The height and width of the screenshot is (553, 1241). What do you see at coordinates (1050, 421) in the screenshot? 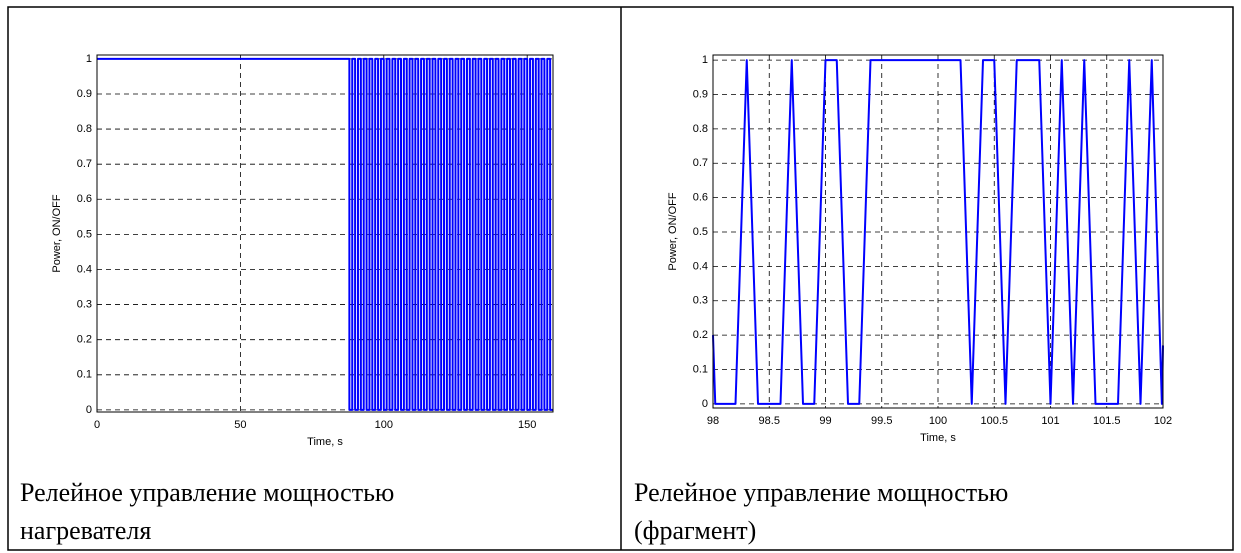
I see `x-tick-label: 101` at bounding box center [1050, 421].